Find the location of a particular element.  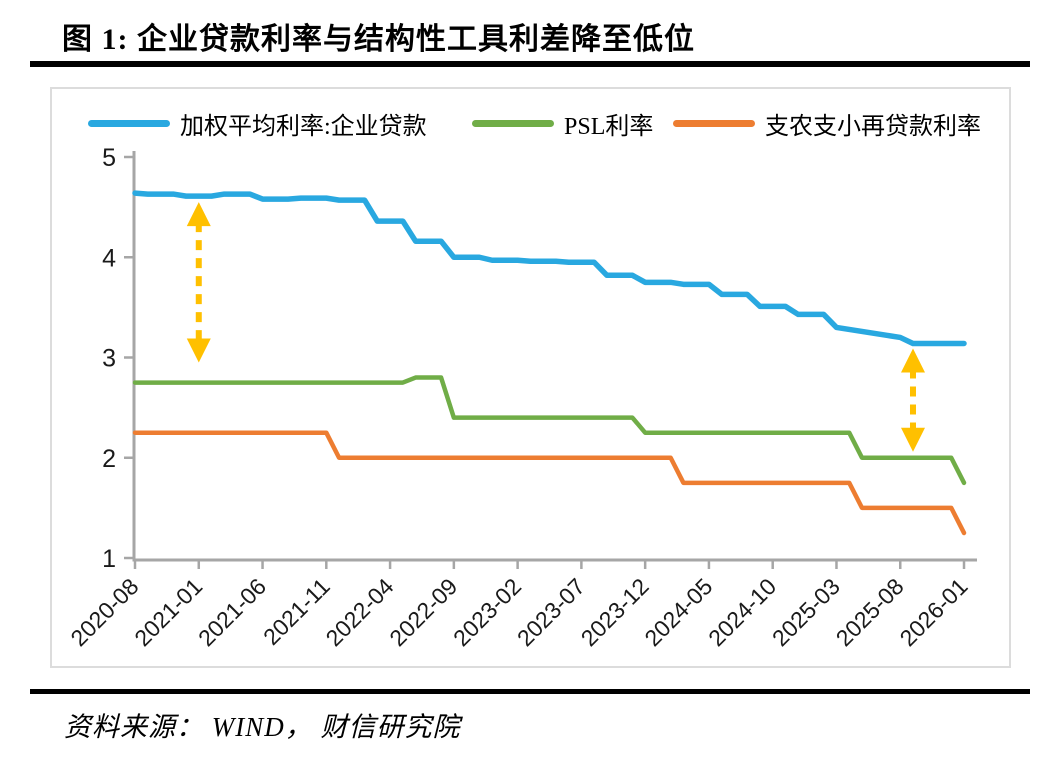

svg-text: 2021-01 is located at coordinates (168, 612).